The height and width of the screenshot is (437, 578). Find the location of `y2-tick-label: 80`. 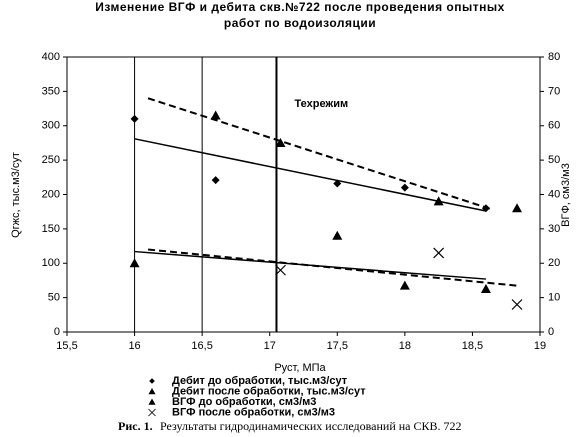

y2-tick-label: 80 is located at coordinates (554, 57).